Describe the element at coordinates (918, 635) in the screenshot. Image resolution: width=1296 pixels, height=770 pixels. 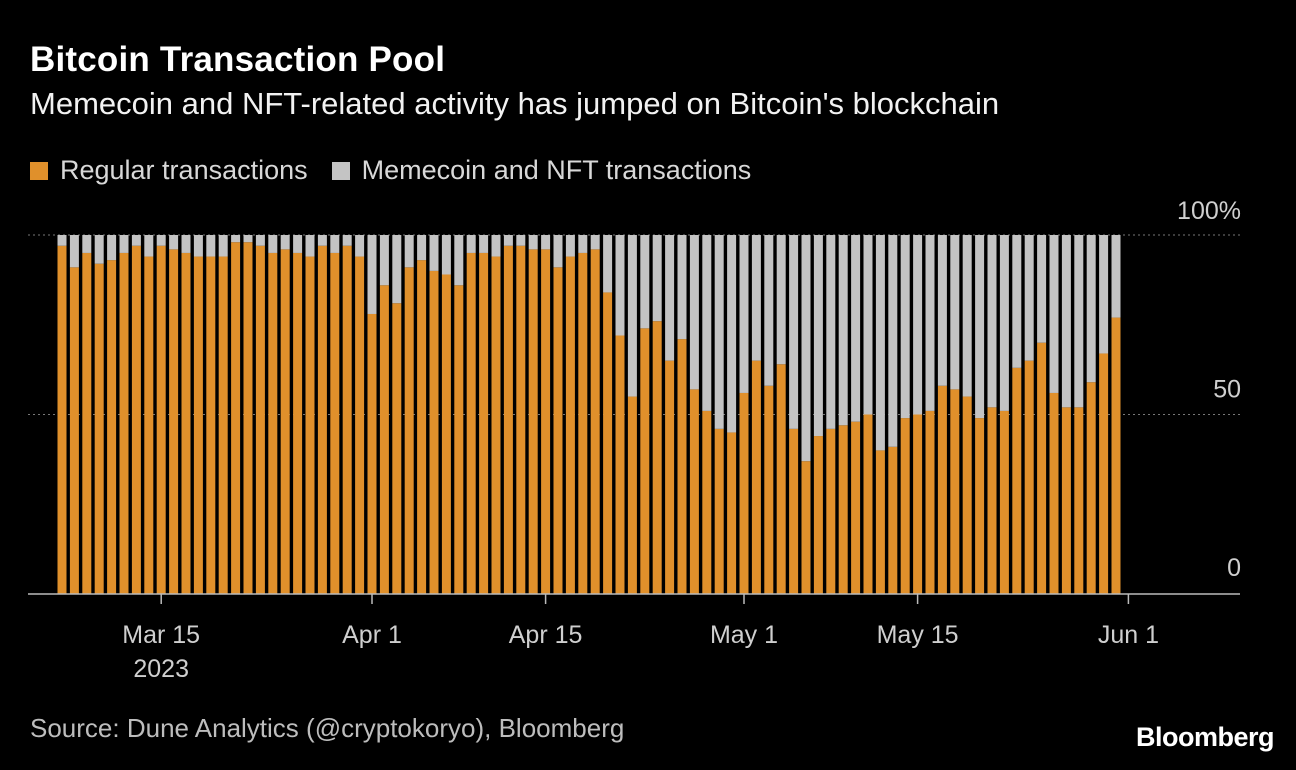
I see `x-tick-label: May 15` at that location.